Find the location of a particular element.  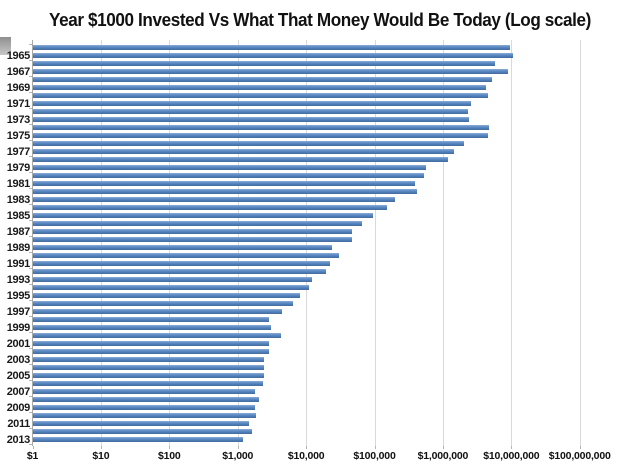

bar-2009 is located at coordinates (143, 407).